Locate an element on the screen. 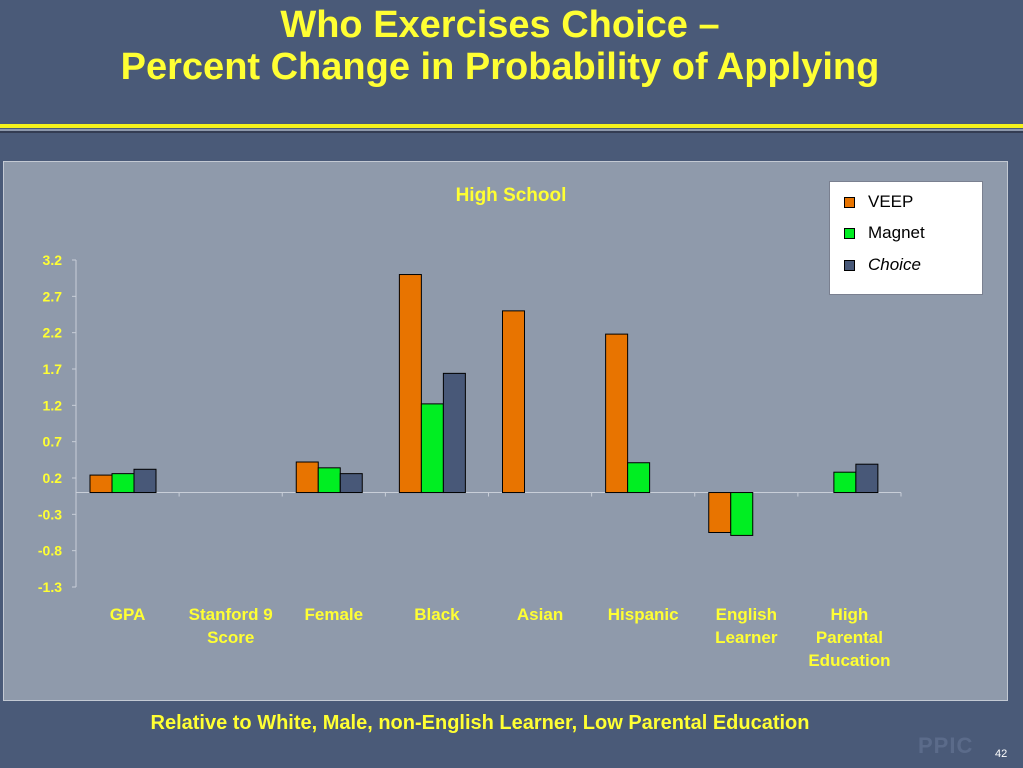 Image resolution: width=1023 pixels, height=768 pixels. title-divider-gray is located at coordinates (511, 130).